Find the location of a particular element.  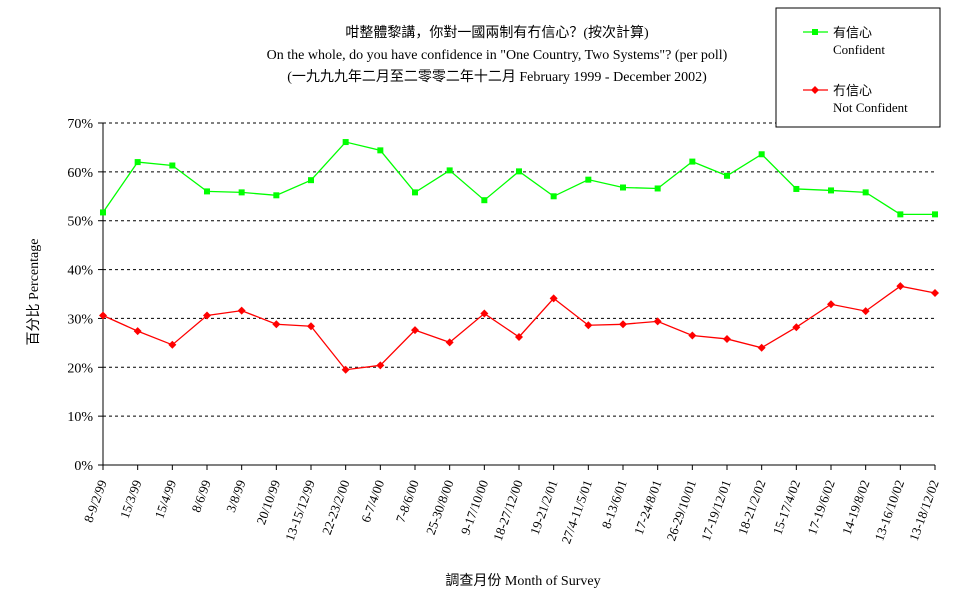

x-tick-label: 17-24/8/01 is located at coordinates (648, 507).